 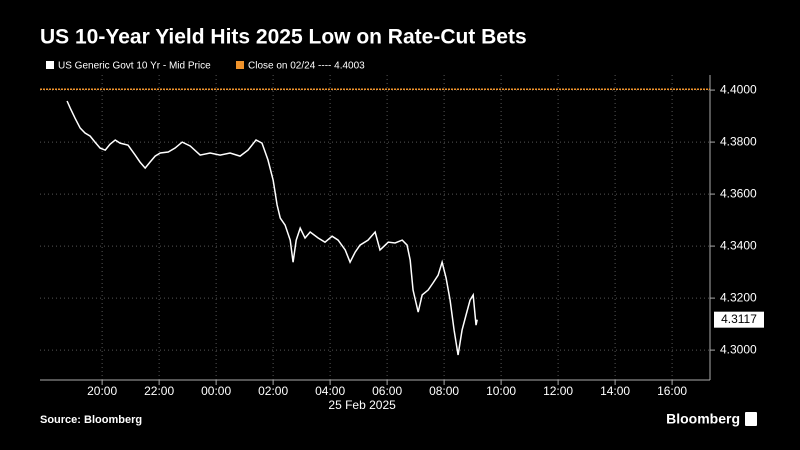 I want to click on x-tick-label: 00:00, so click(x=216, y=391).